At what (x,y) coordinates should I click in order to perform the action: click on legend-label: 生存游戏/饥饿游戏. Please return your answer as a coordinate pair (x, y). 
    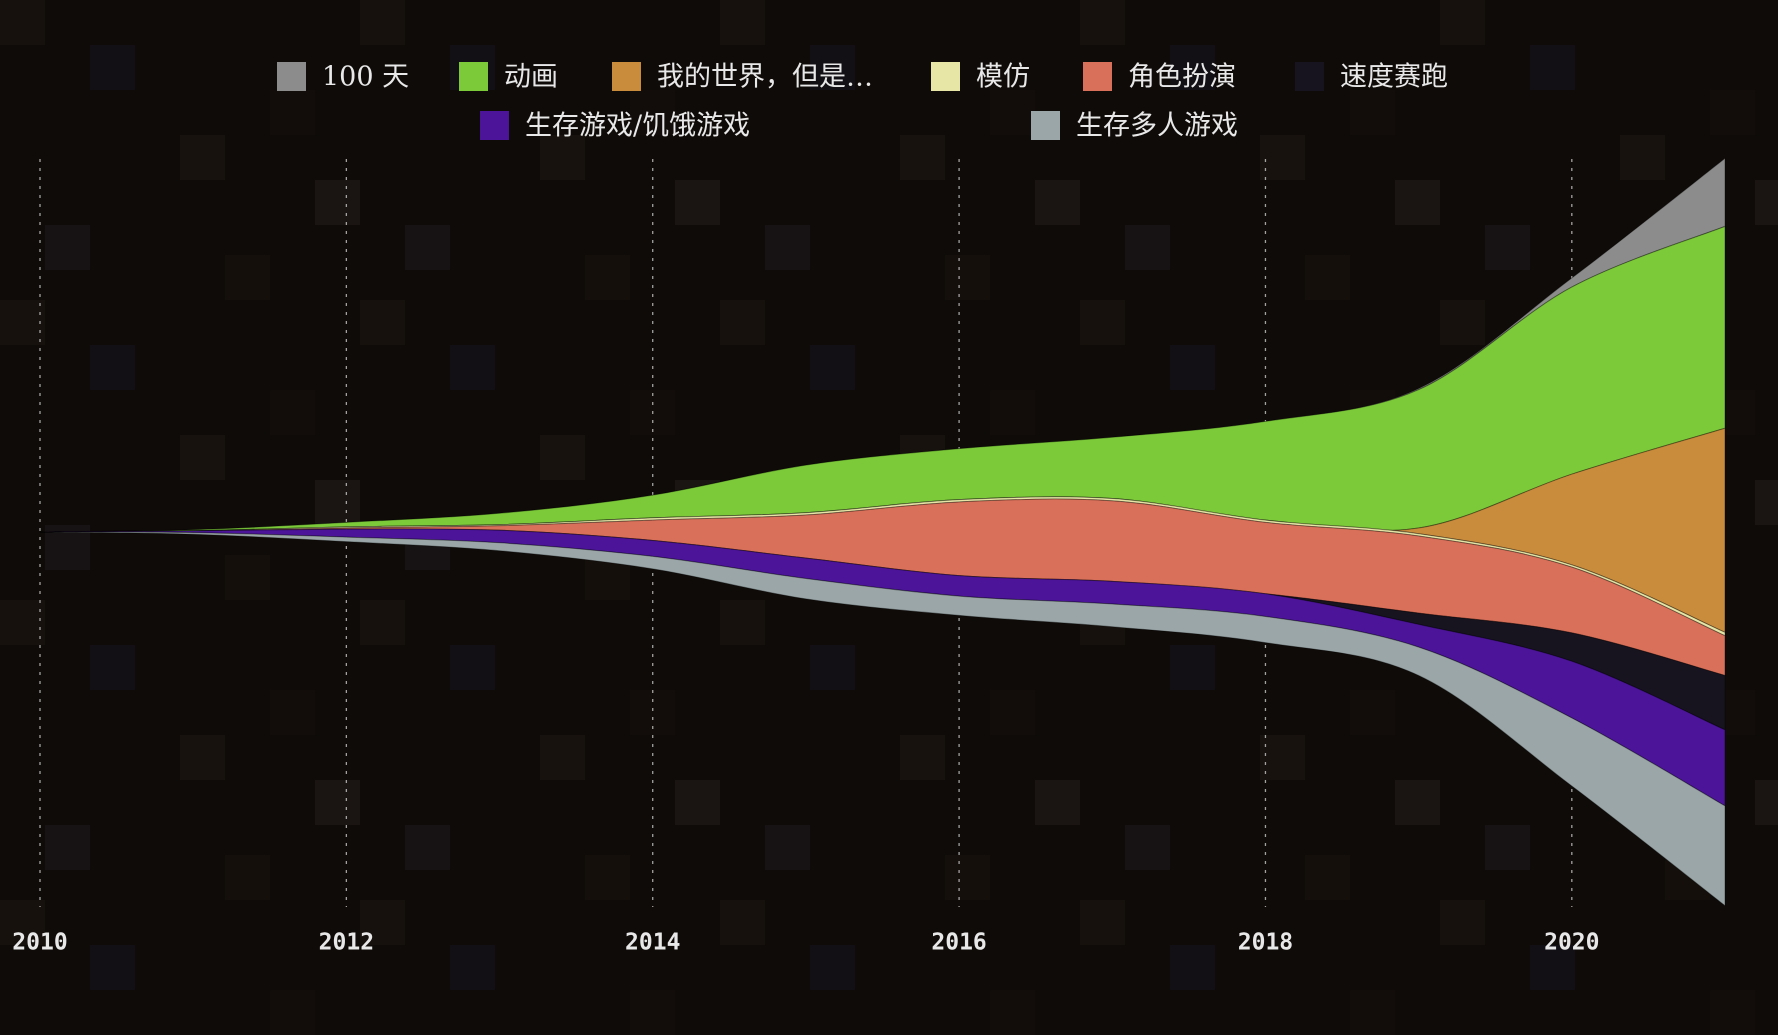
    Looking at the image, I should click on (637, 126).